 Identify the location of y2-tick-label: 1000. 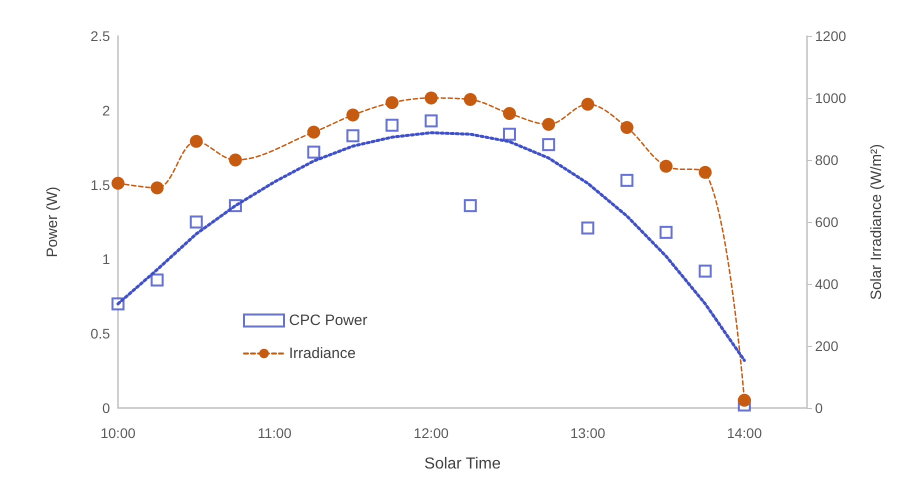
(830, 98).